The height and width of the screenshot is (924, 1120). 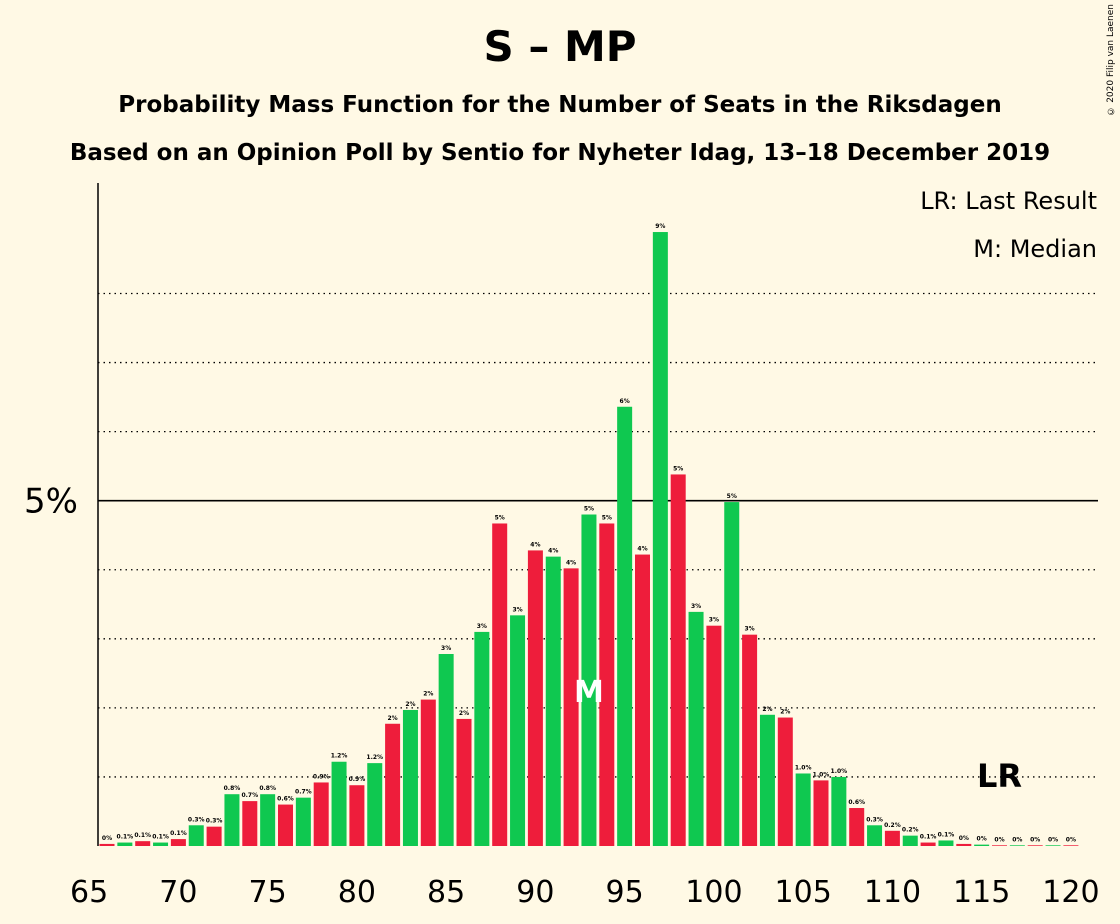 I want to click on bar-label-92: 4%, so click(x=571, y=562).